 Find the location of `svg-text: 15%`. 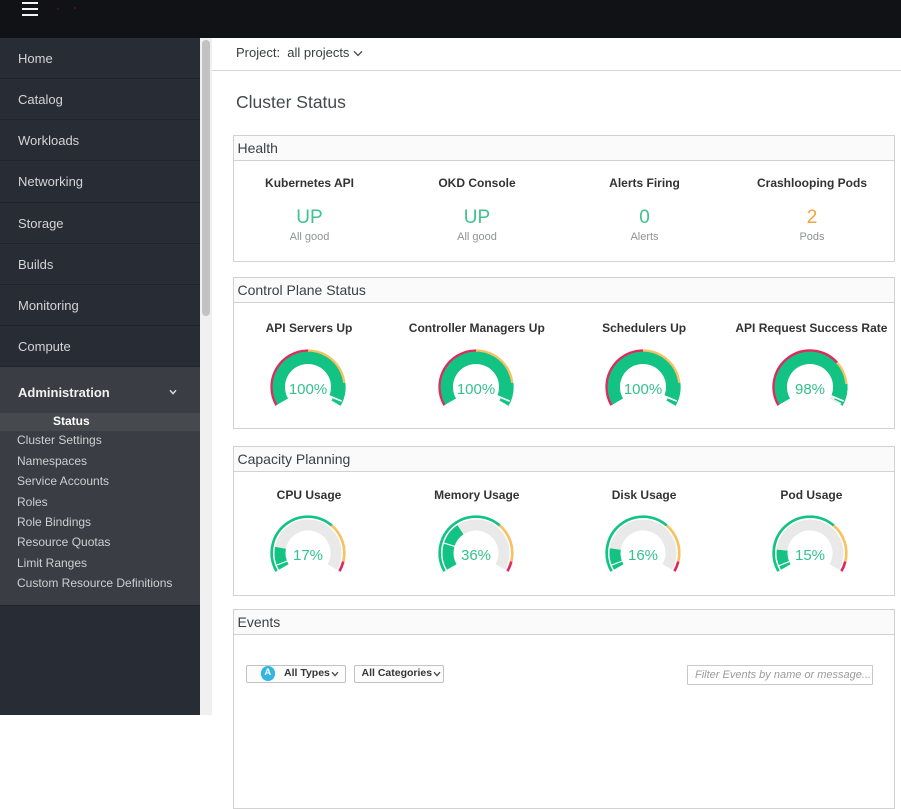

svg-text: 15% is located at coordinates (810, 554).